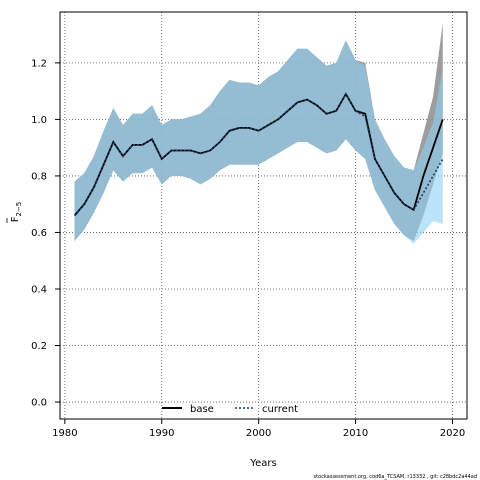  I want to click on x-axis-ticks: 1980 1990 2000 2010 2020, so click(258, 429).